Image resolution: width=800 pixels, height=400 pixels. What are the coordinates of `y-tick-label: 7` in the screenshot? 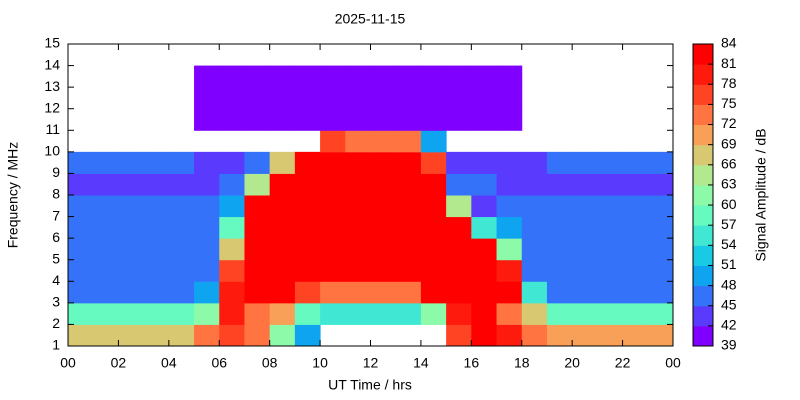 It's located at (56, 215).